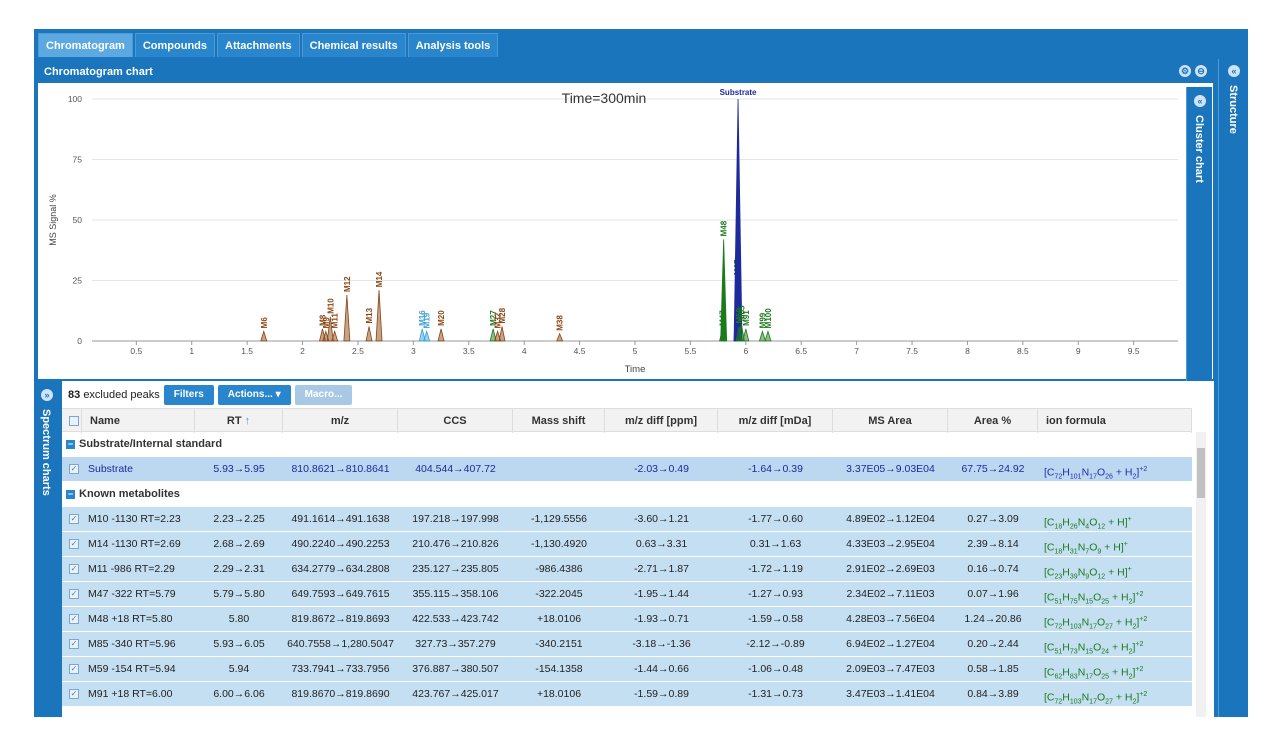 Image resolution: width=1280 pixels, height=746 pixels. What do you see at coordinates (234, 421) in the screenshot?
I see `column-header-label: RT` at bounding box center [234, 421].